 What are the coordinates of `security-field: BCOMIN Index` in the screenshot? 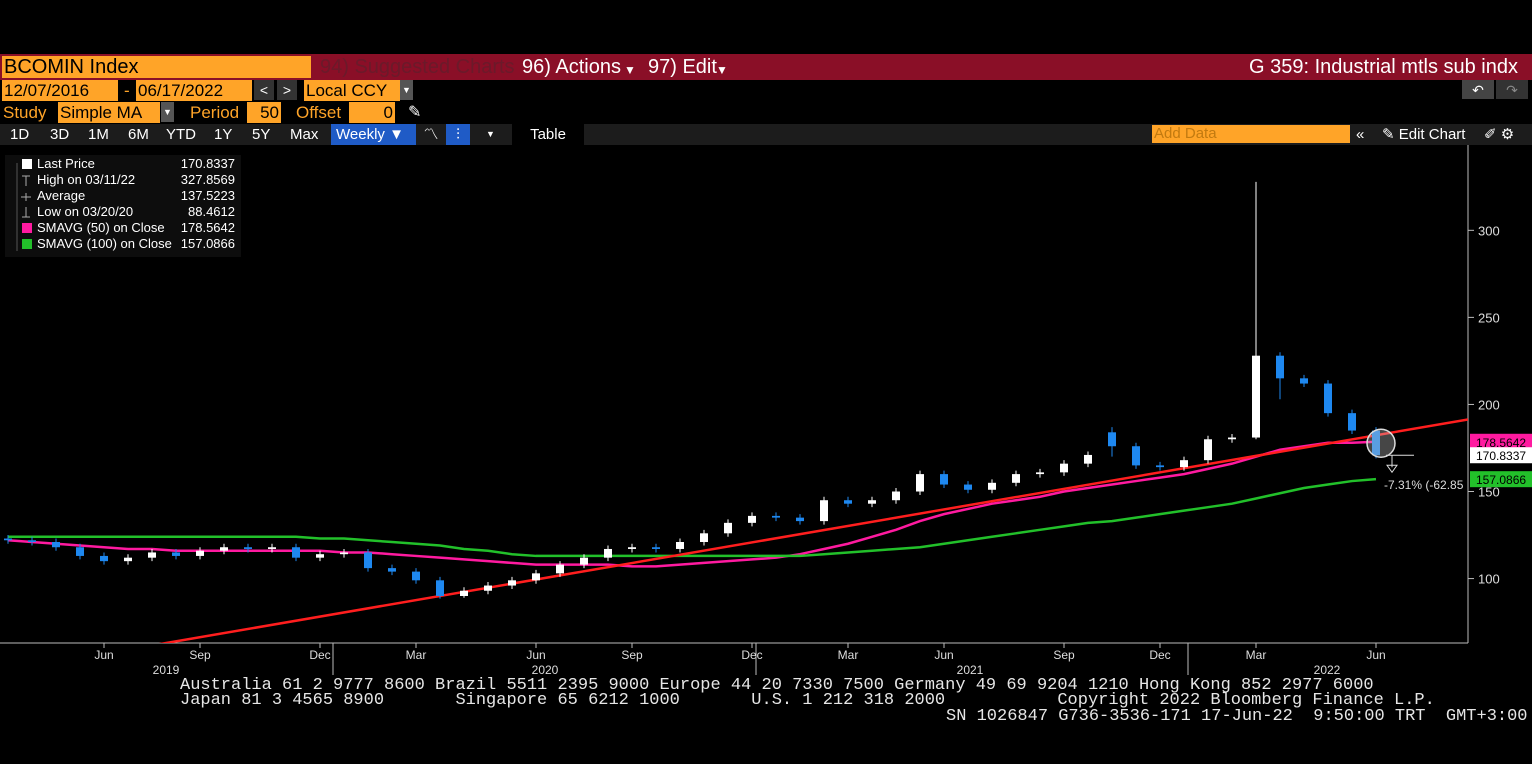 It's located at (156, 67).